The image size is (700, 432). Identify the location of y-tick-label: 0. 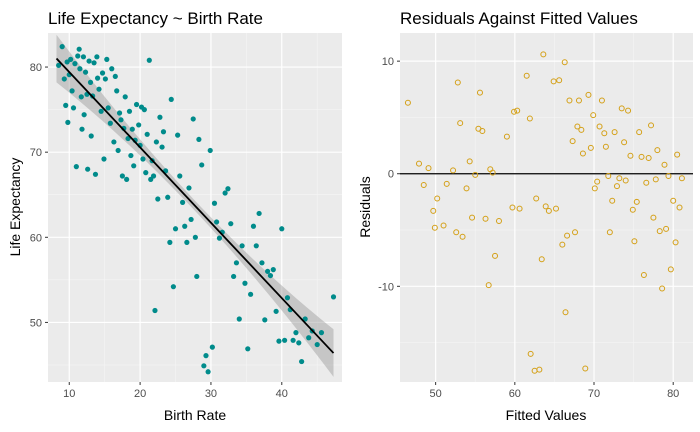
(391, 175).